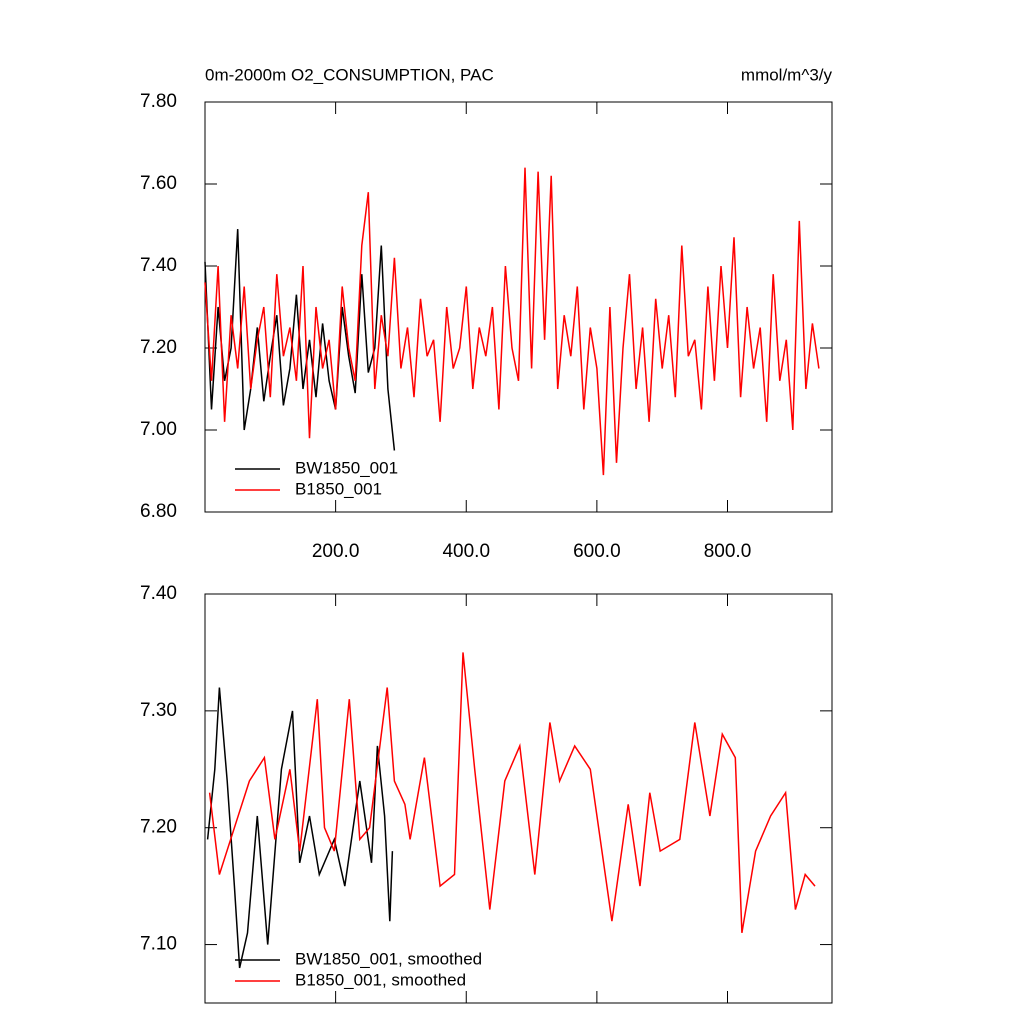  Describe the element at coordinates (728, 551) in the screenshot. I see `x-tick-label: 800.0` at that location.